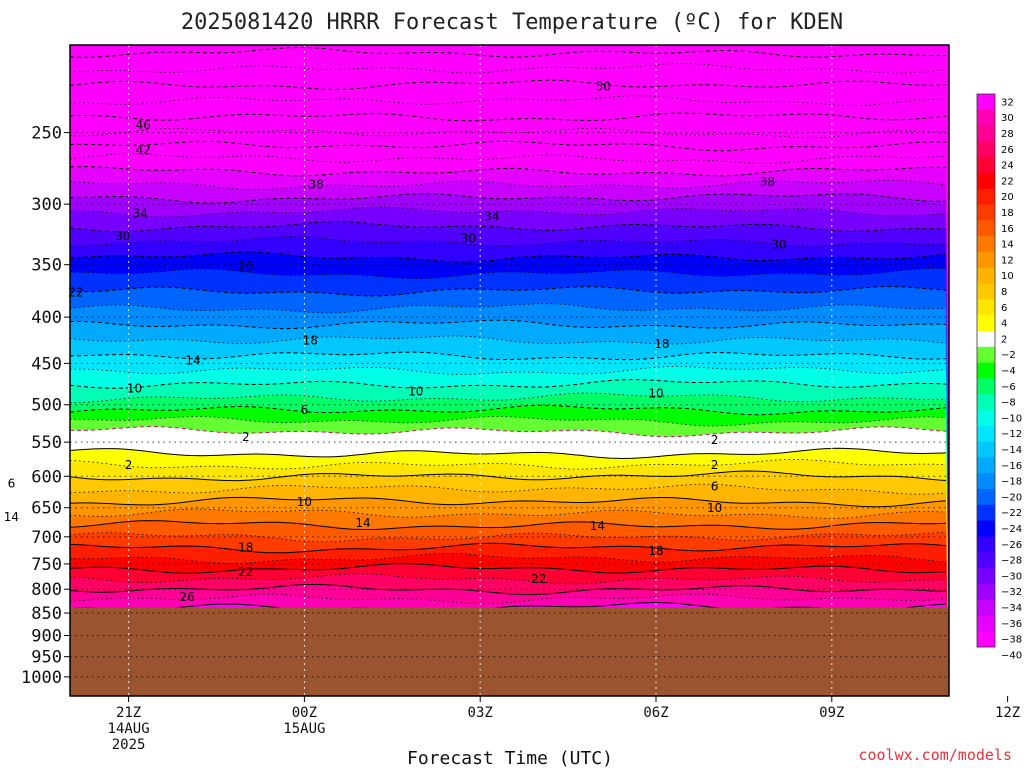 Image resolution: width=1024 pixels, height=768 pixels. I want to click on ytick-label: 600, so click(46, 477).